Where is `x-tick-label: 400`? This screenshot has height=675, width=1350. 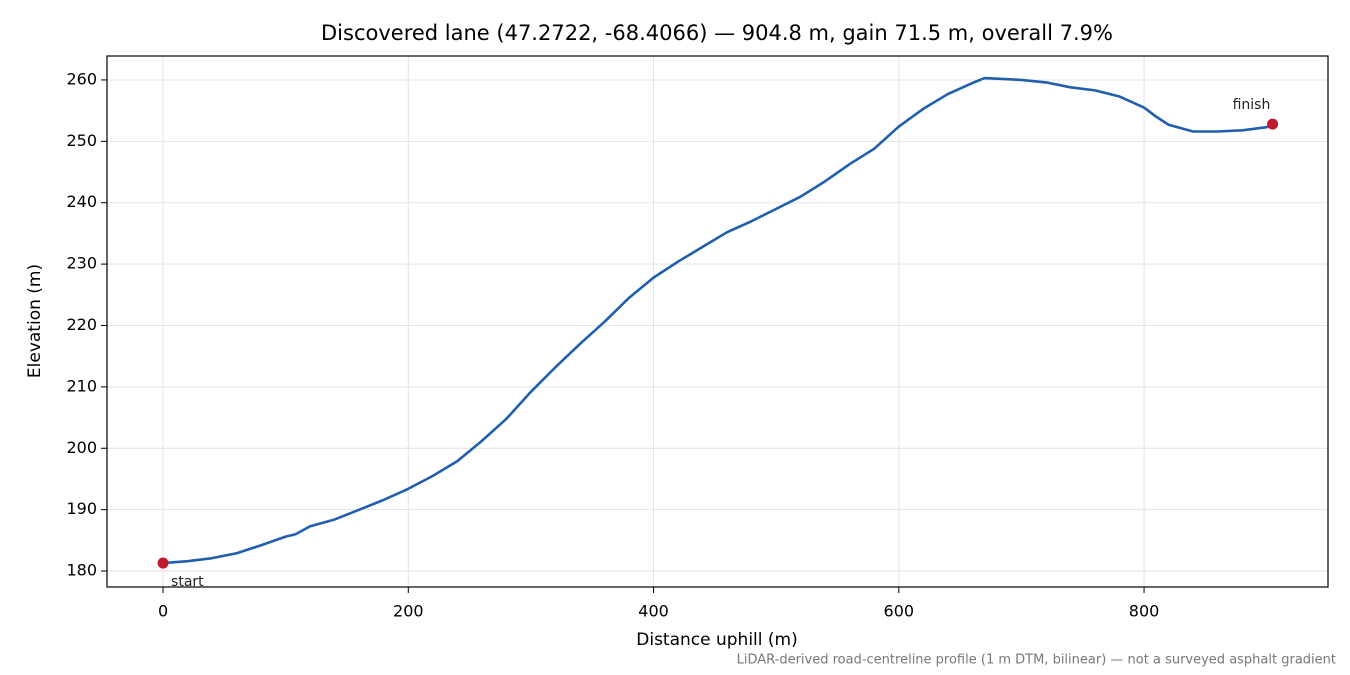
x-tick-label: 400 is located at coordinates (653, 611).